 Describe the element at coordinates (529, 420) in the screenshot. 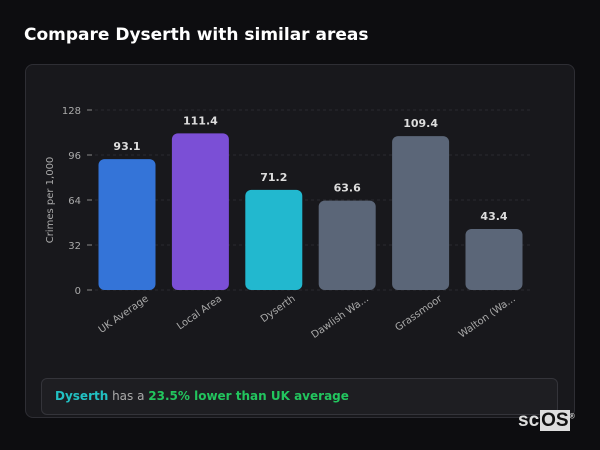

I see `logo-sc: sc` at that location.